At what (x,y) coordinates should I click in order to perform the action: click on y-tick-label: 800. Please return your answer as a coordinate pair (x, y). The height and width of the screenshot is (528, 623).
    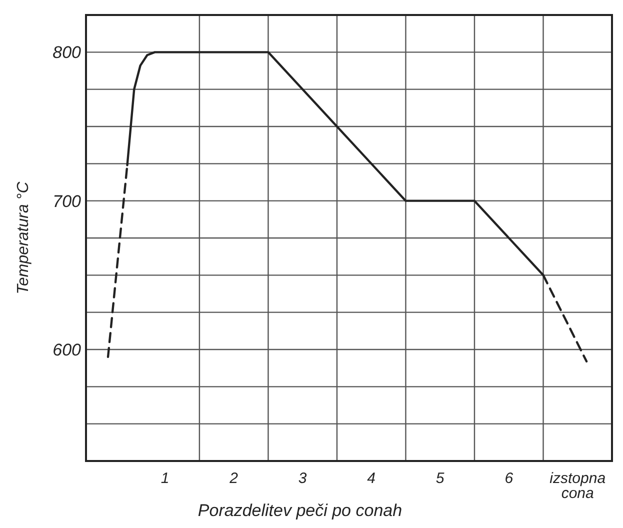
    Looking at the image, I should click on (67, 52).